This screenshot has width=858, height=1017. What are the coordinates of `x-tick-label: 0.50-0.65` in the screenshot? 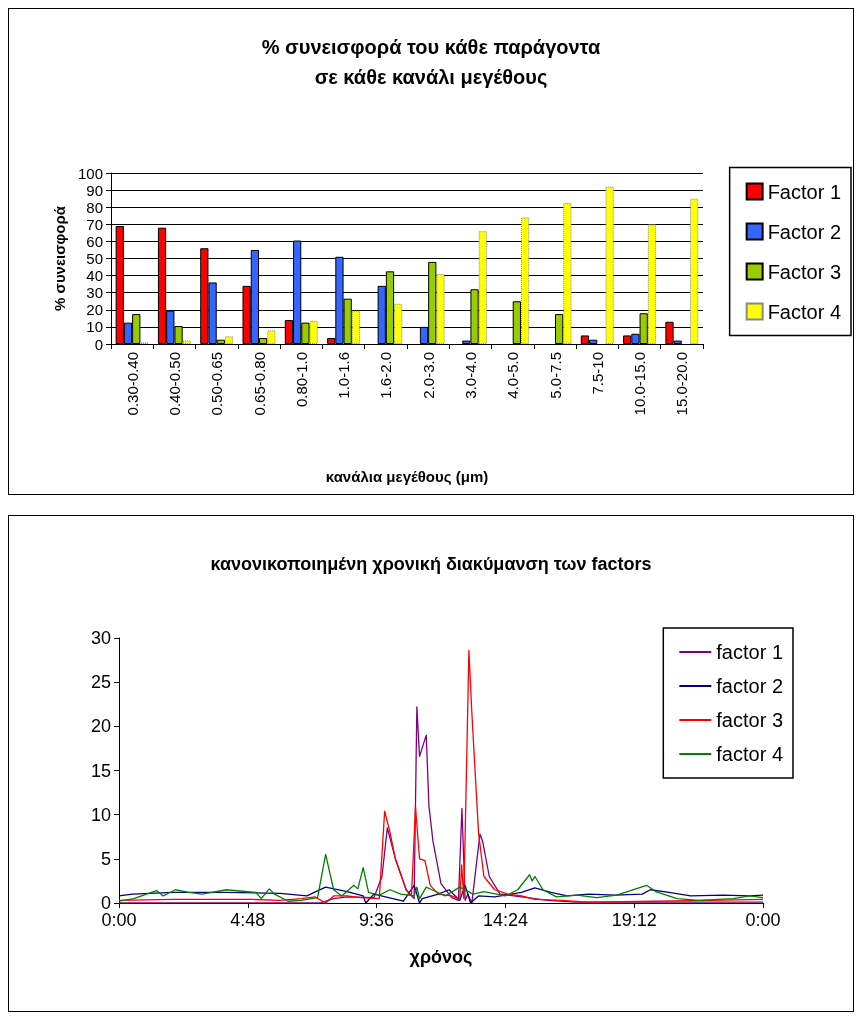 It's located at (217, 384).